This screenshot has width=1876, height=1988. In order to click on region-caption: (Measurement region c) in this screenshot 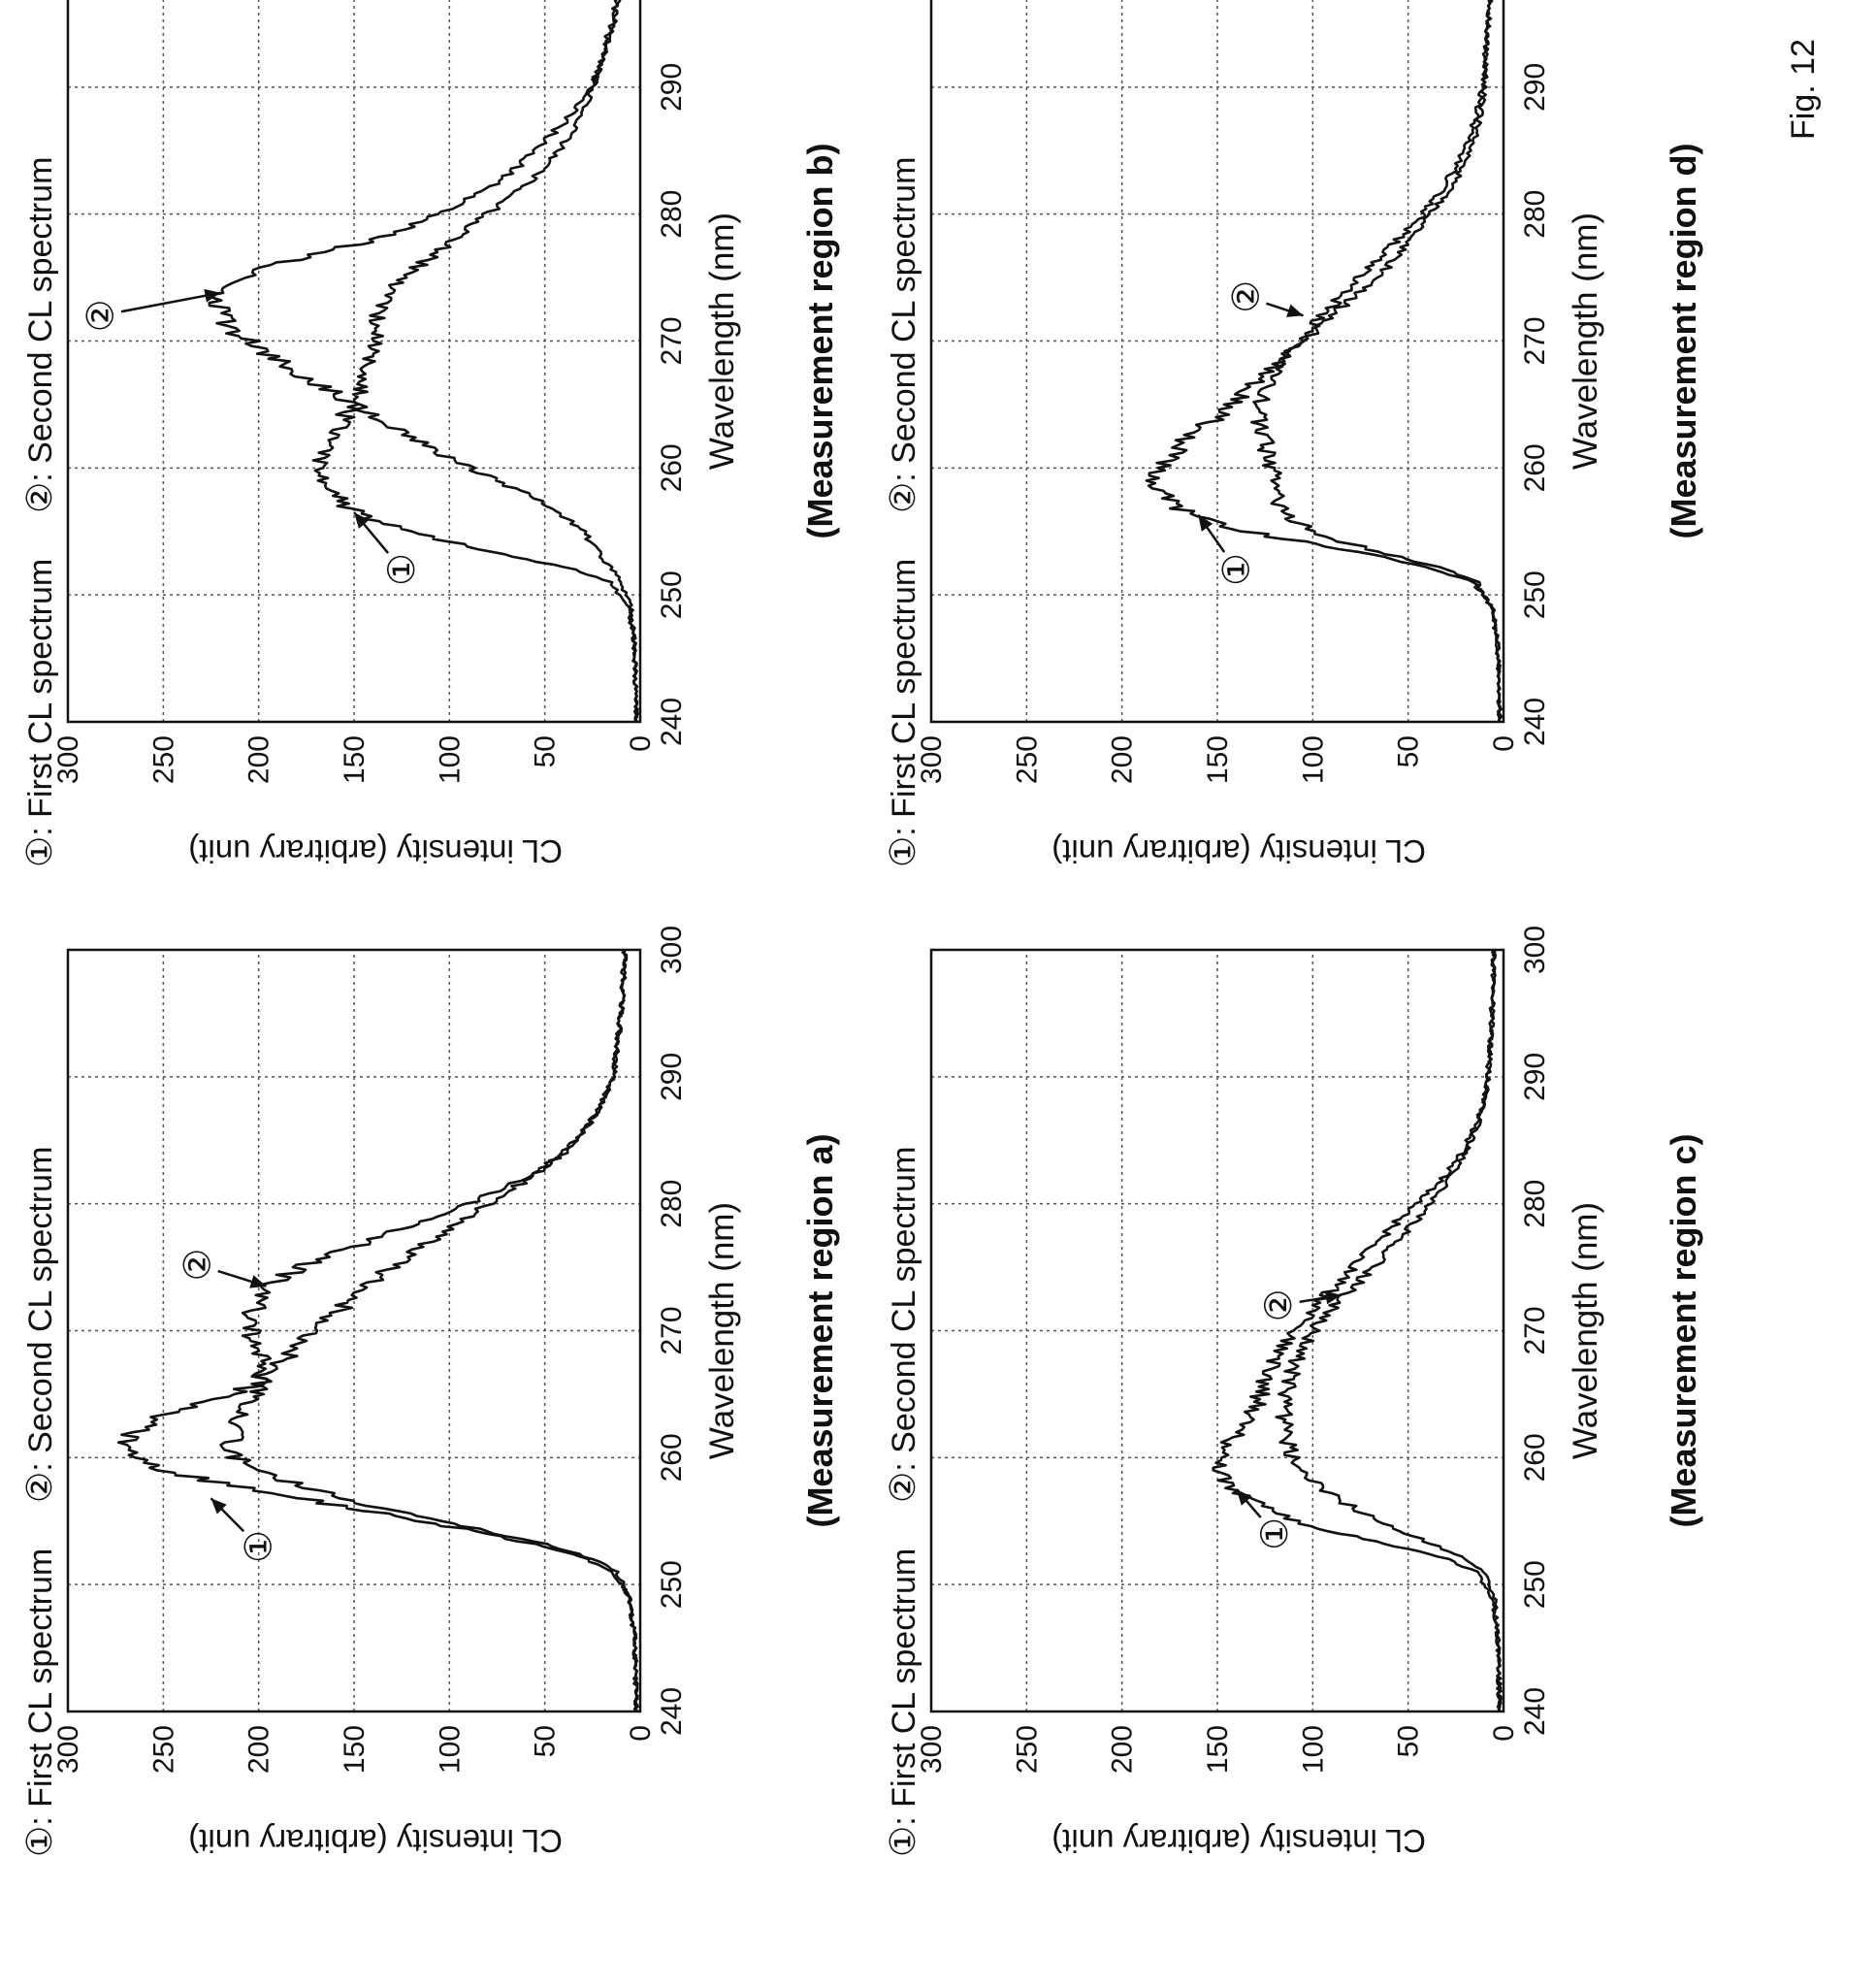, I will do `click(1683, 1330)`.